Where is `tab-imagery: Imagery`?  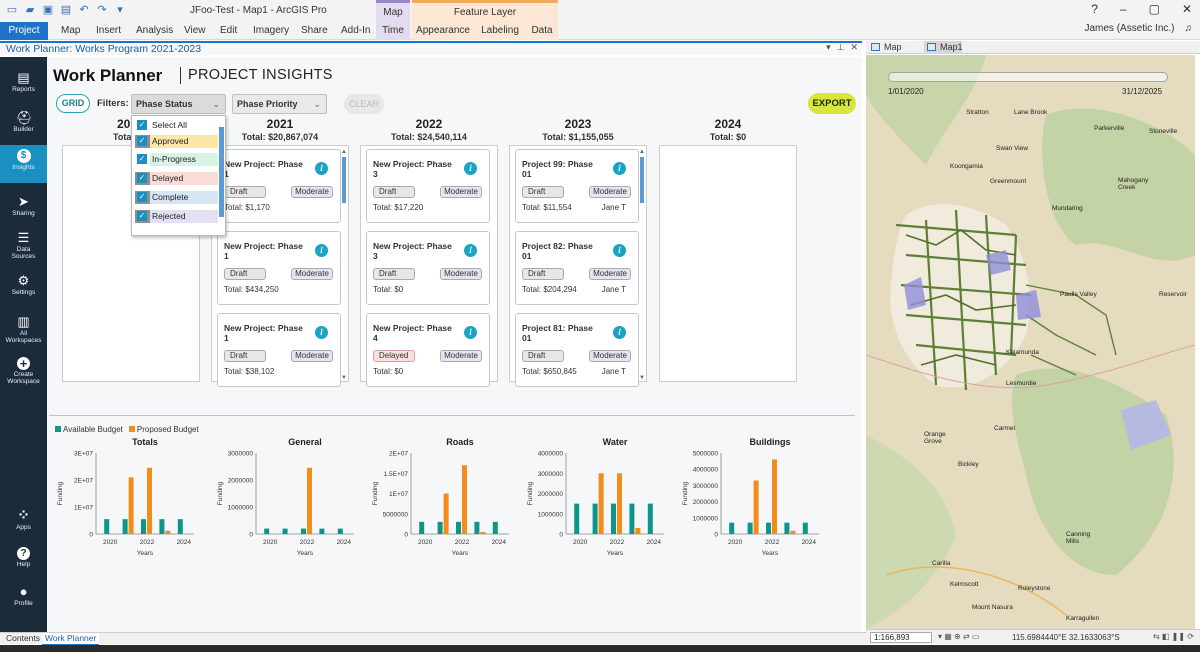
tab-imagery: Imagery is located at coordinates (271, 30).